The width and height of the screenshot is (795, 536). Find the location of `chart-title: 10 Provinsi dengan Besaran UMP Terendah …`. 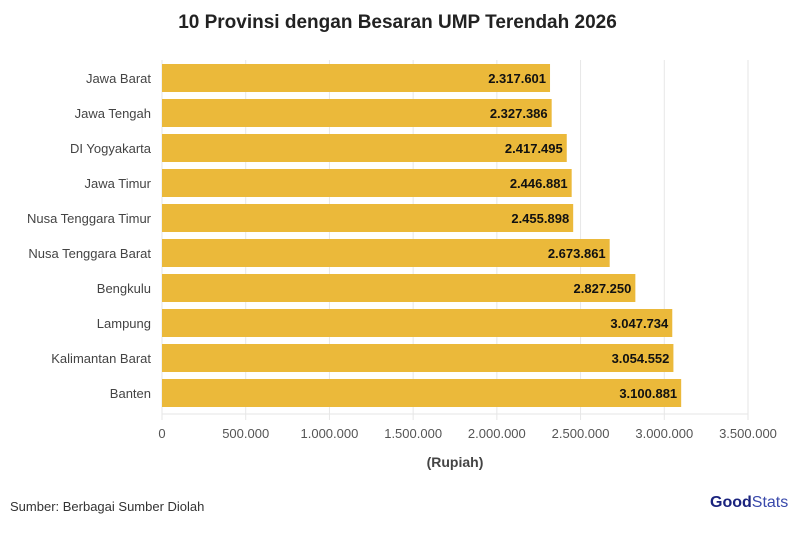

chart-title: 10 Provinsi dengan Besaran UMP Terendah … is located at coordinates (397, 22).